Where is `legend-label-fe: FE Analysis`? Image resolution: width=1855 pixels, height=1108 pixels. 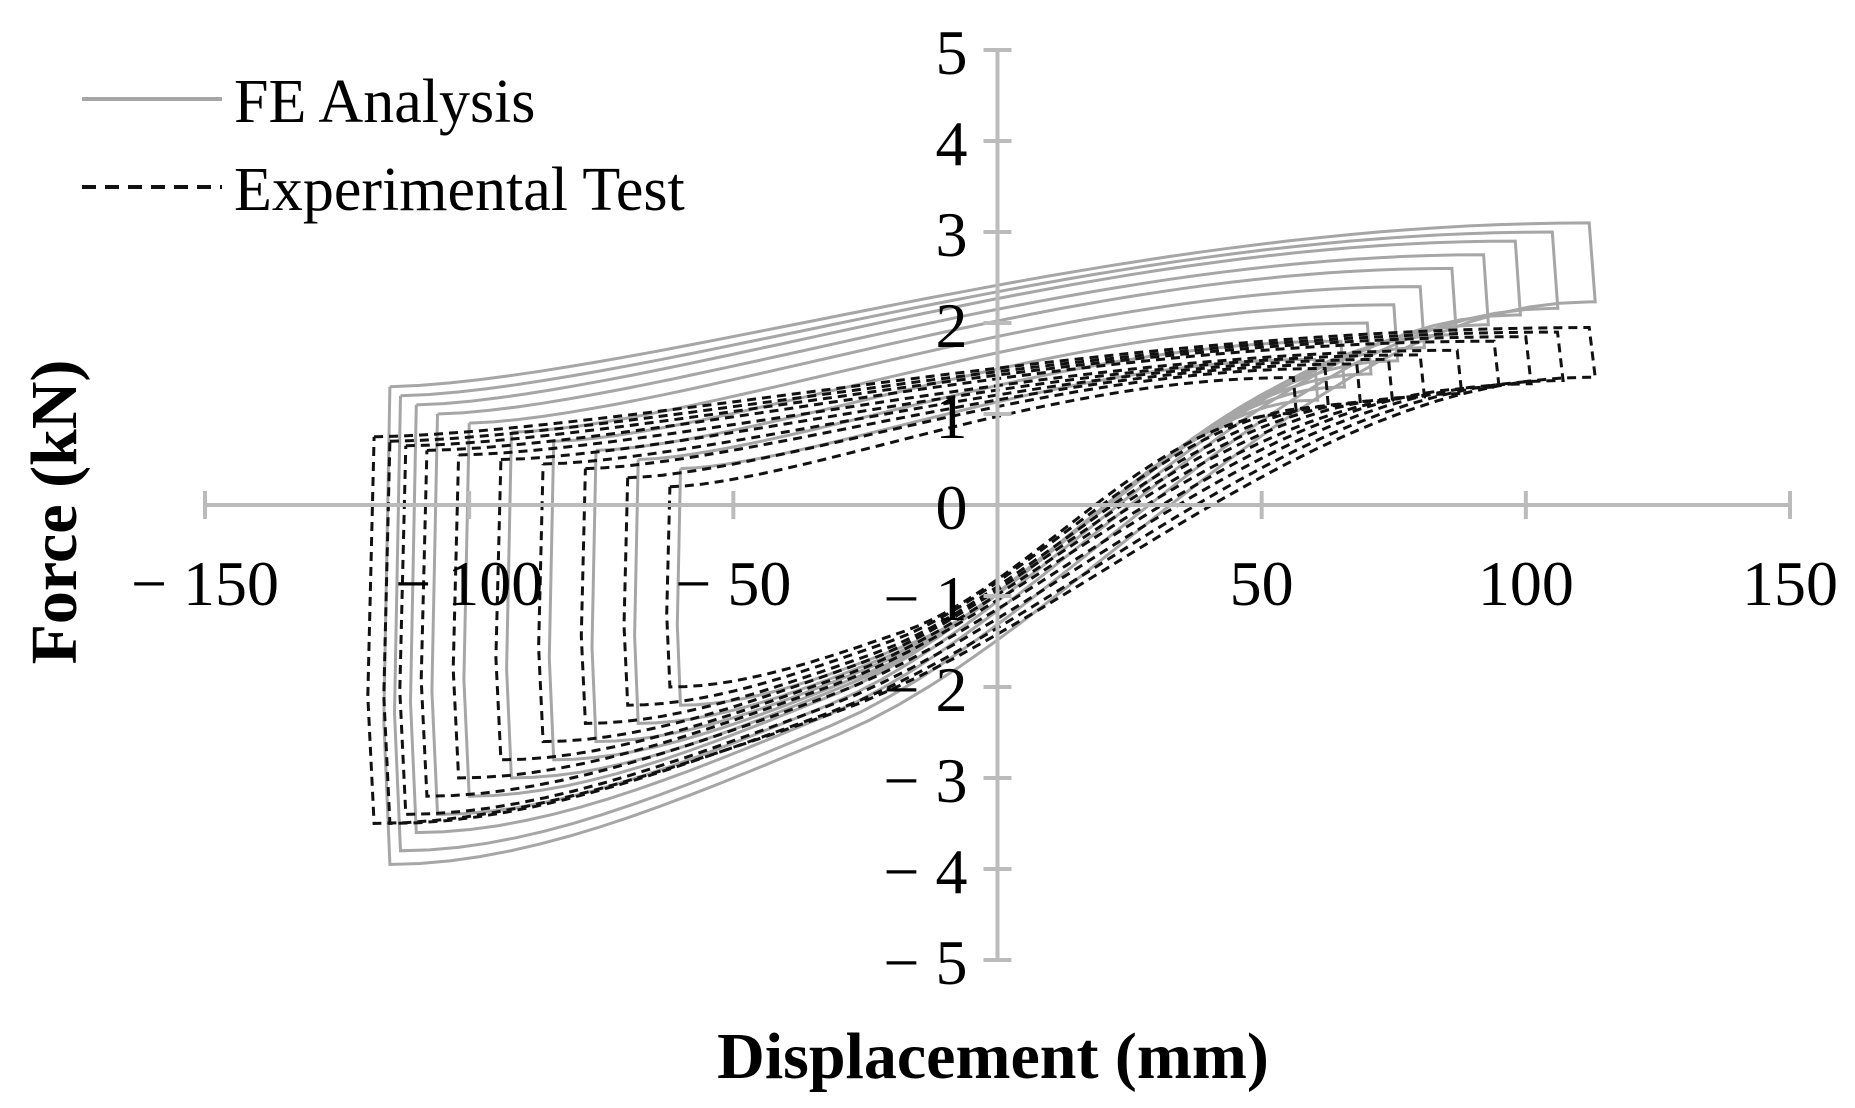 legend-label-fe: FE Analysis is located at coordinates (384, 102).